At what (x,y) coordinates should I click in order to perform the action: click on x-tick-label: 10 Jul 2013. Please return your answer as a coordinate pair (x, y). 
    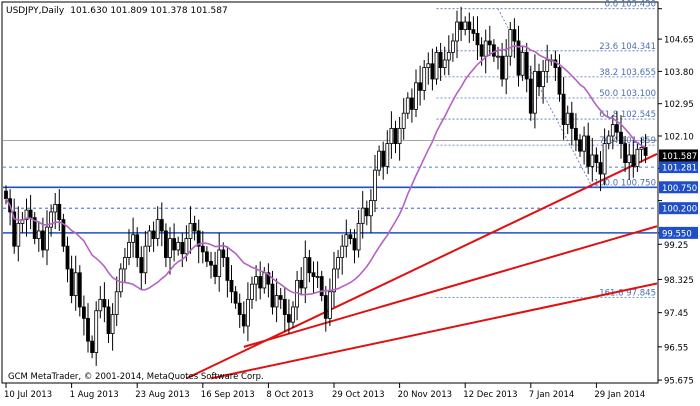
    Looking at the image, I should click on (28, 395).